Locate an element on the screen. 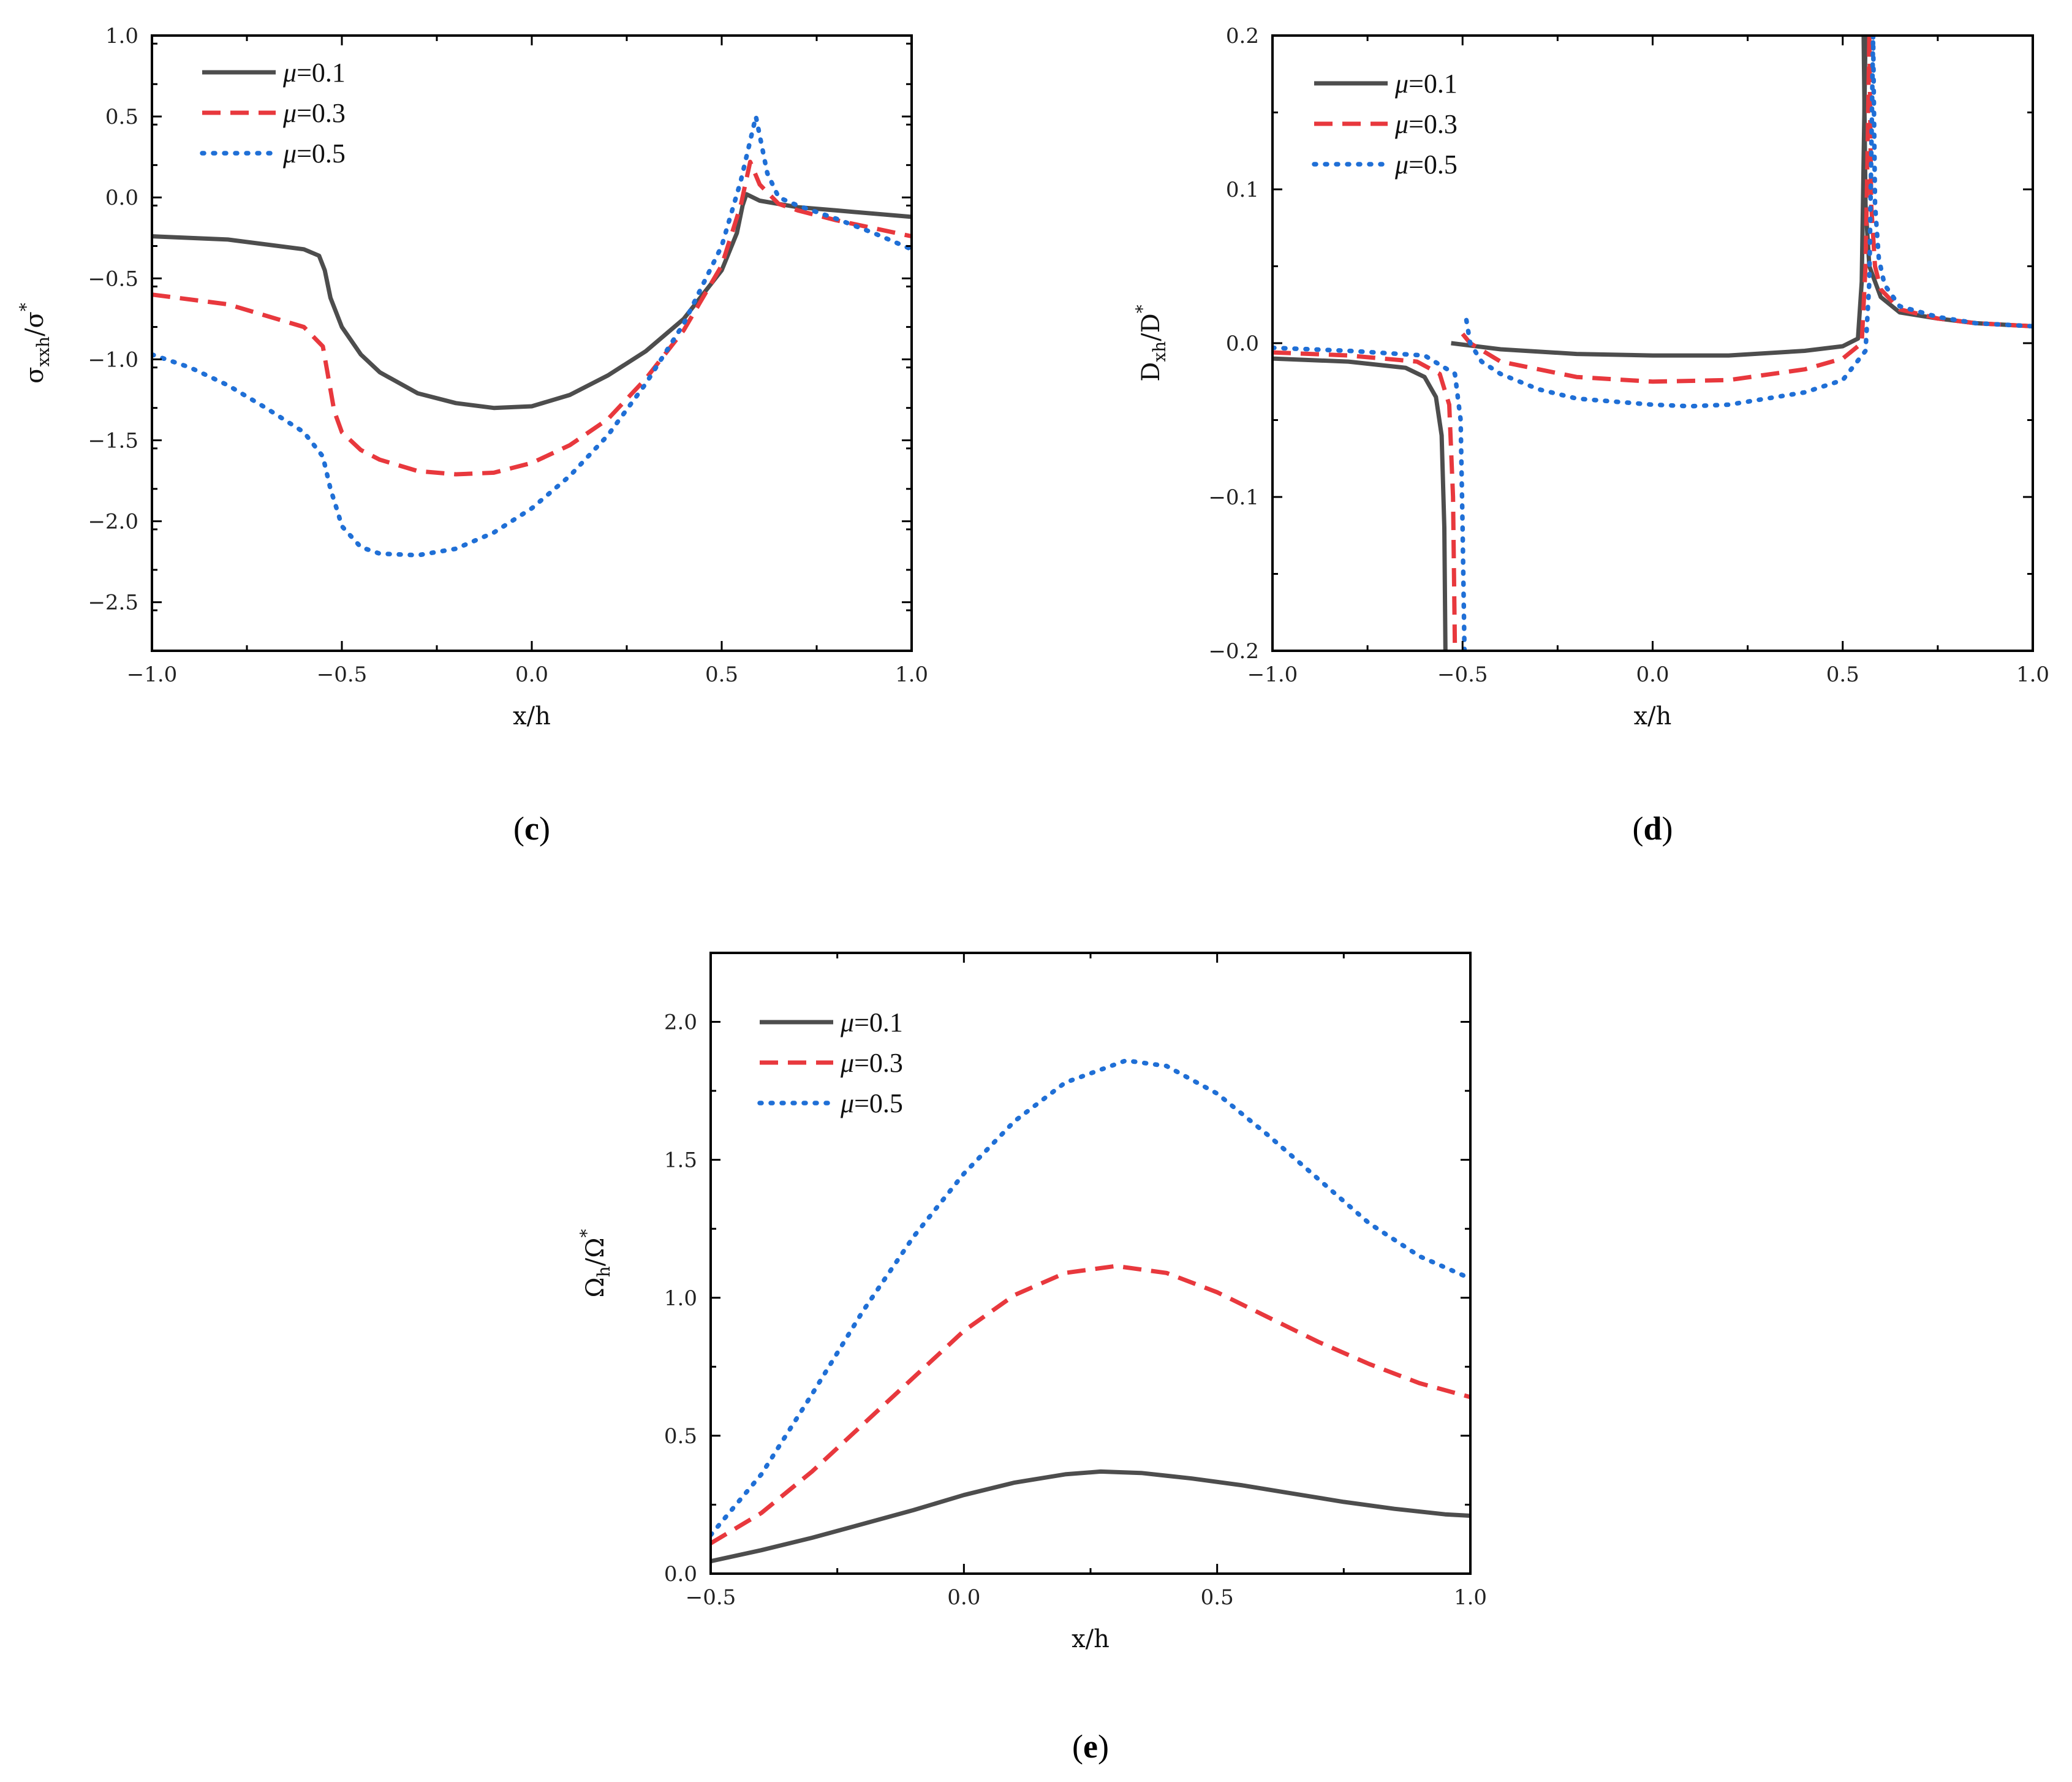  panel-label: (c) is located at coordinates (531, 828).